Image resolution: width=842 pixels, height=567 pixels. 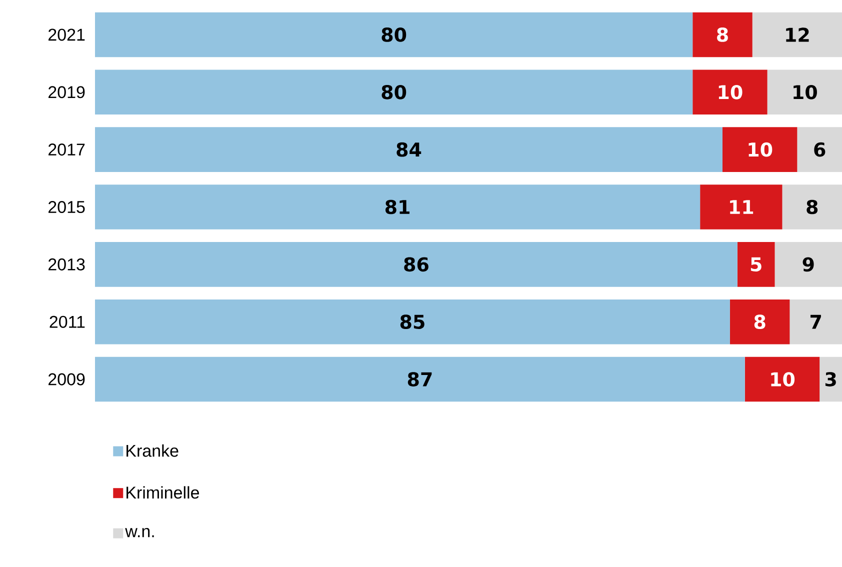 I want to click on legend-label: w.n., so click(x=139, y=533).